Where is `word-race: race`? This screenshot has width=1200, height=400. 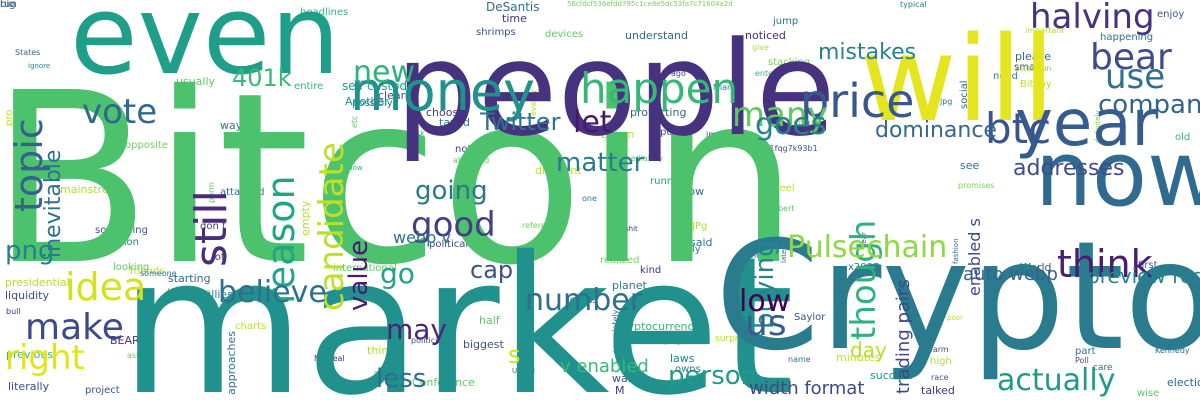
word-race: race is located at coordinates (940, 377).